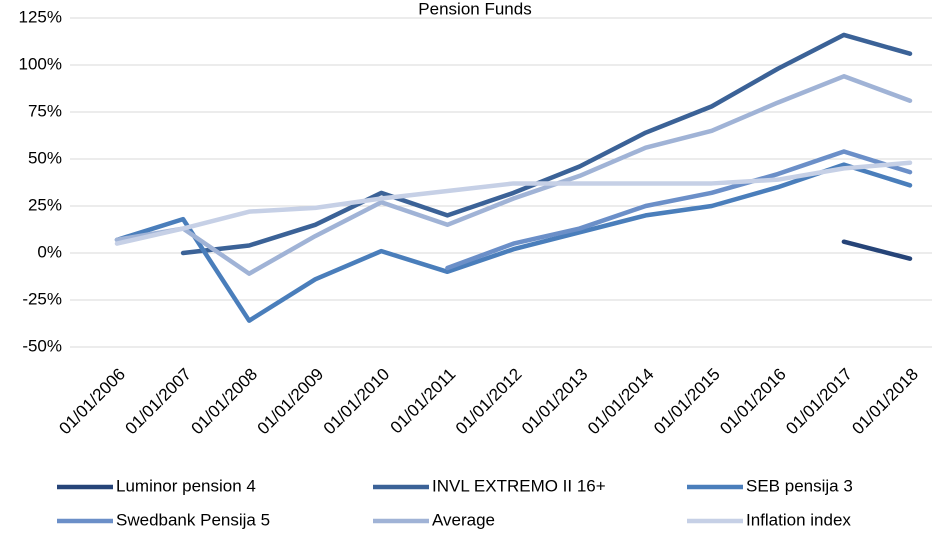 The image size is (932, 534). Describe the element at coordinates (45, 204) in the screenshot. I see `y-tick-label: 25%` at that location.